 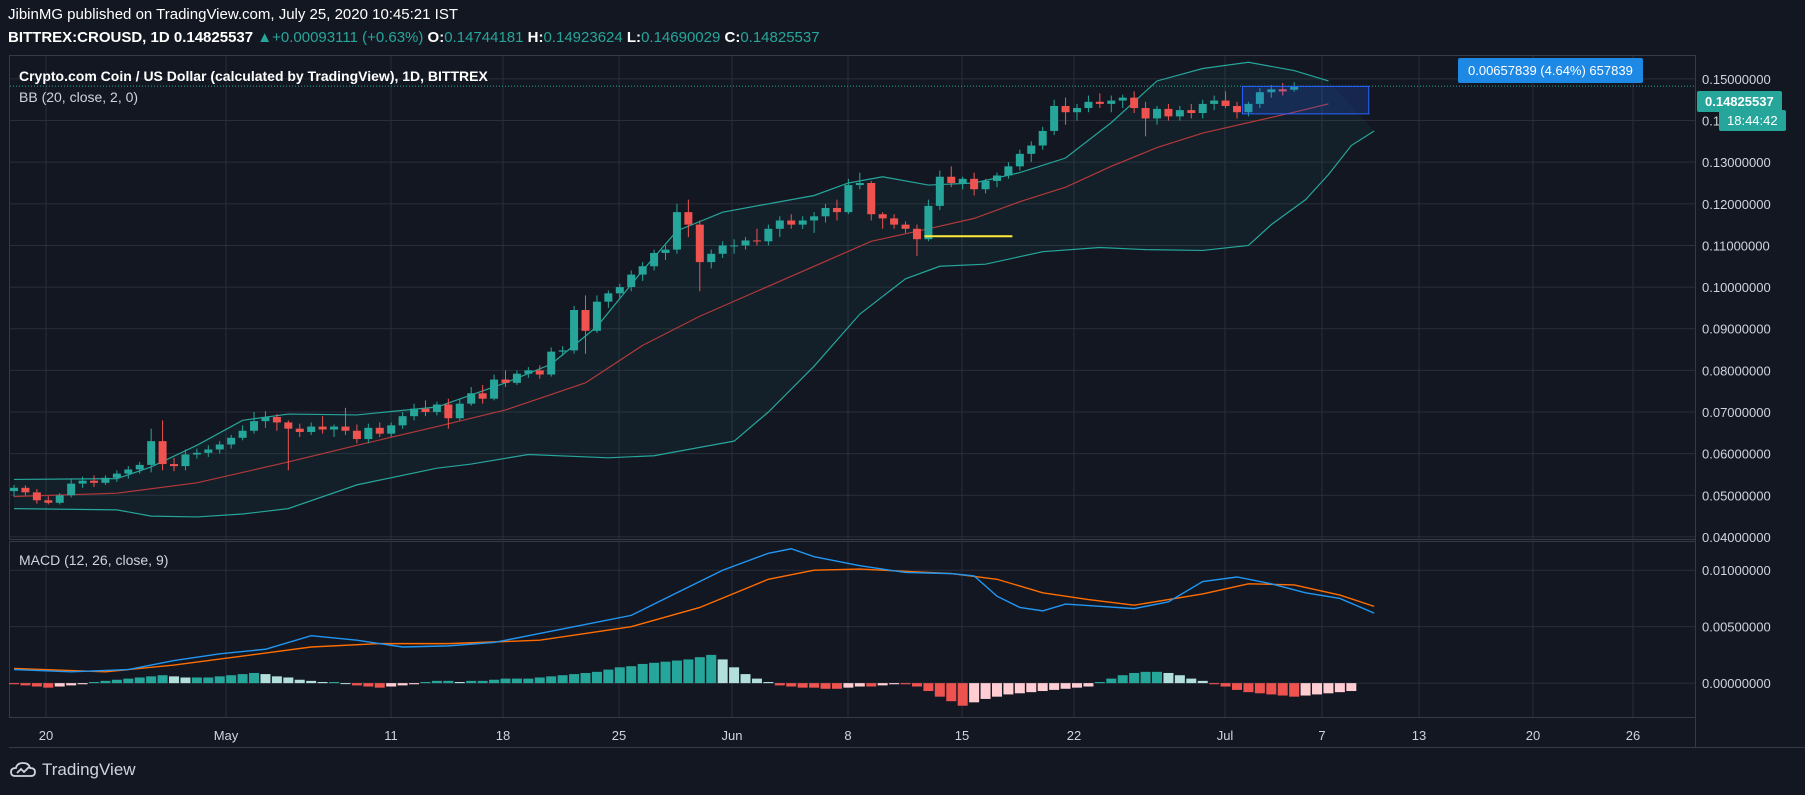 I want to click on price-axis-label: 0.12000000, so click(x=1736, y=204).